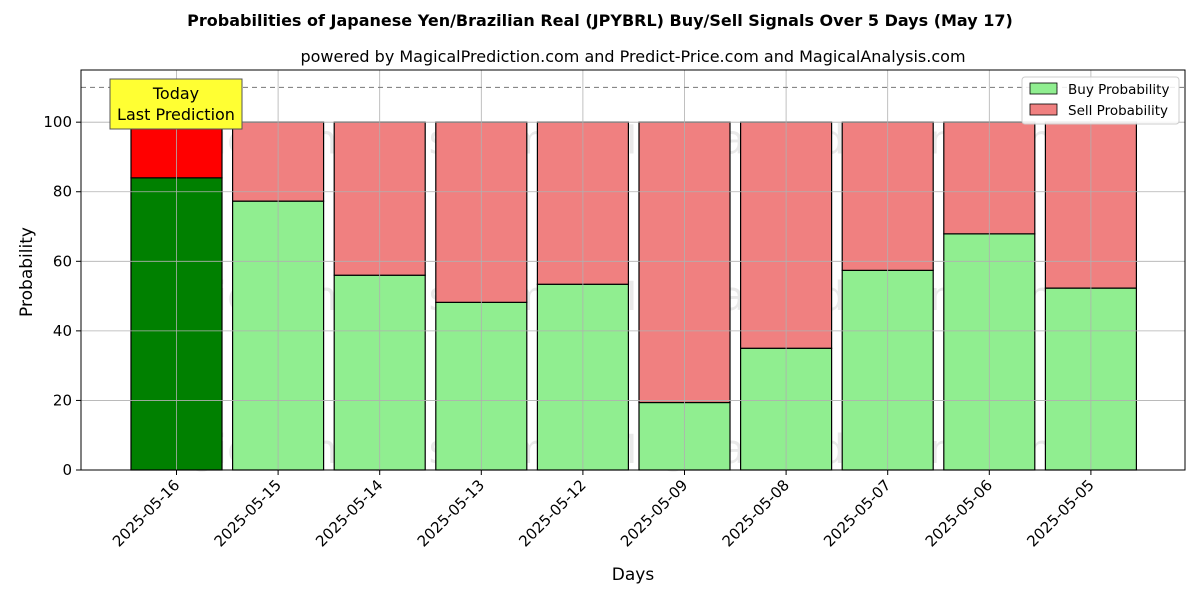  I want to click on y-tick-label: 60, so click(62, 261).